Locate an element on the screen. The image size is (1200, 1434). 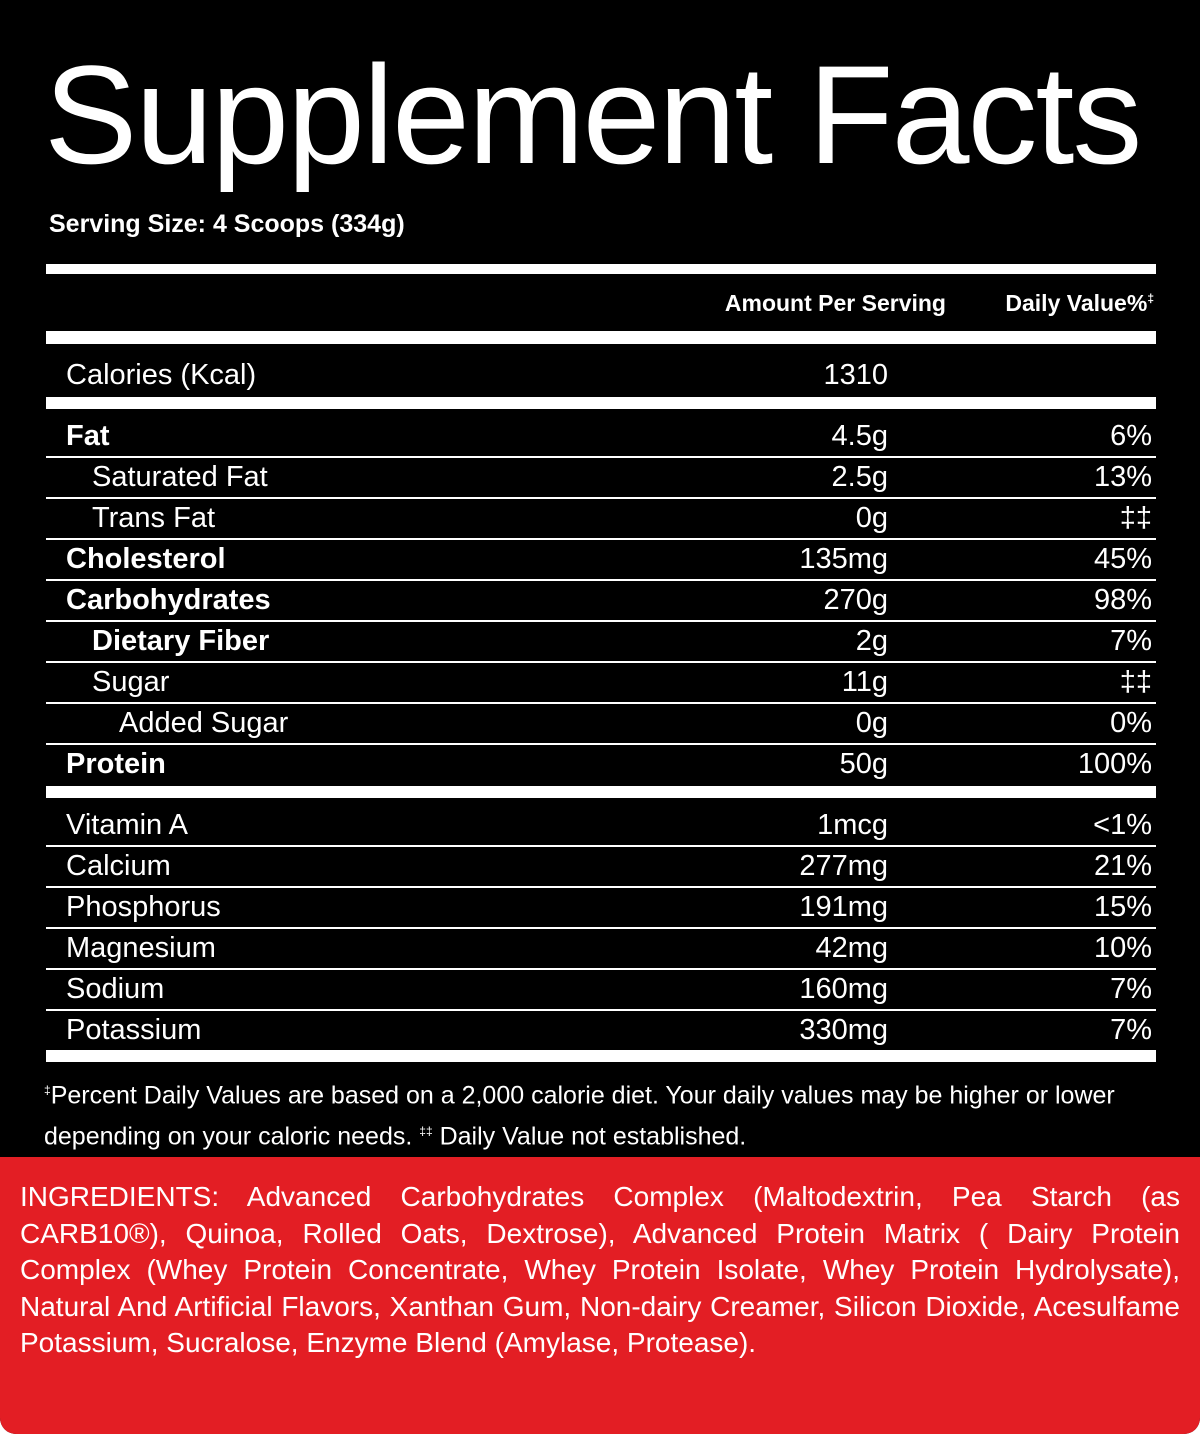
row-amount: 42mg is located at coordinates (851, 948).